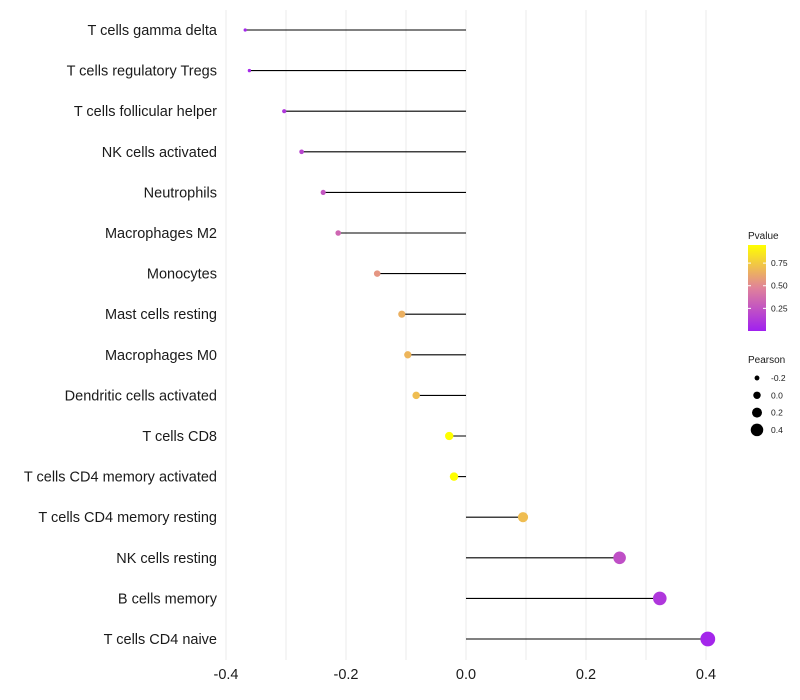 The image size is (800, 700). I want to click on size-legend-label: 0.0, so click(777, 395).